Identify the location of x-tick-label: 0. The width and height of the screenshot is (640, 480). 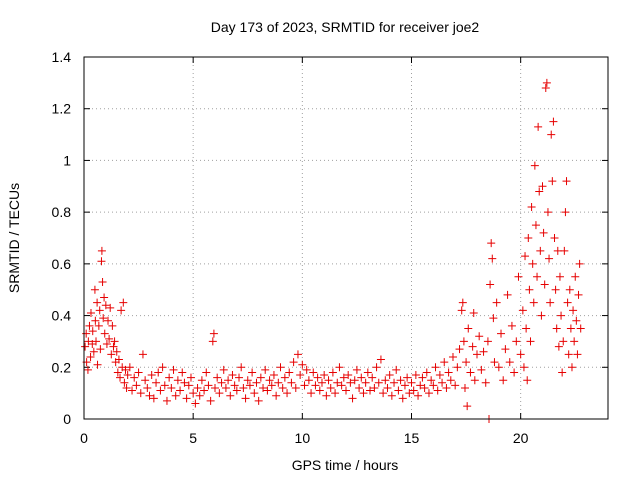
(84, 438).